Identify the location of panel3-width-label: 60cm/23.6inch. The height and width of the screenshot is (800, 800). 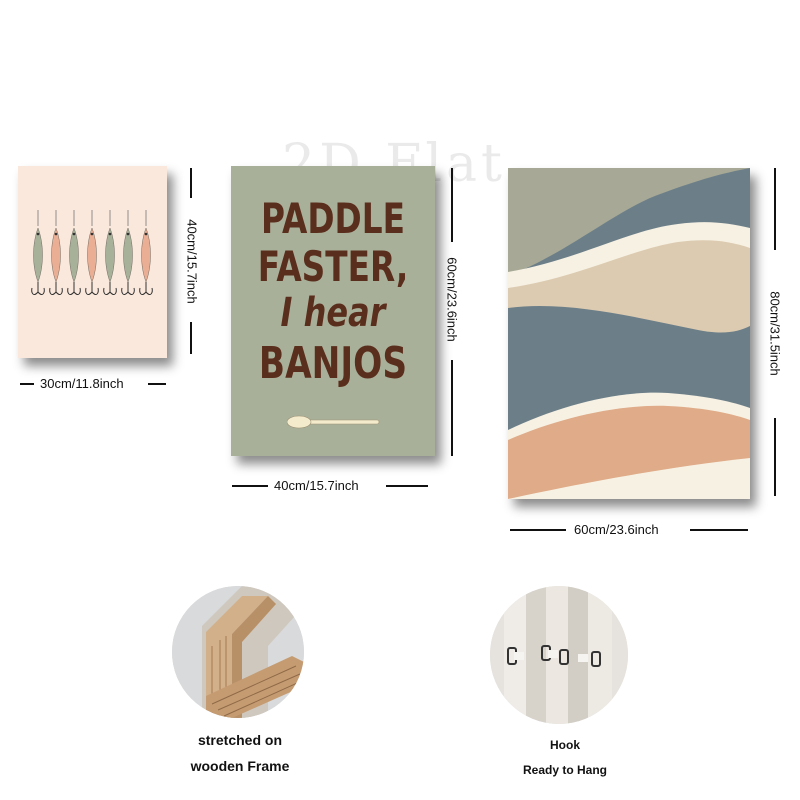
(616, 529).